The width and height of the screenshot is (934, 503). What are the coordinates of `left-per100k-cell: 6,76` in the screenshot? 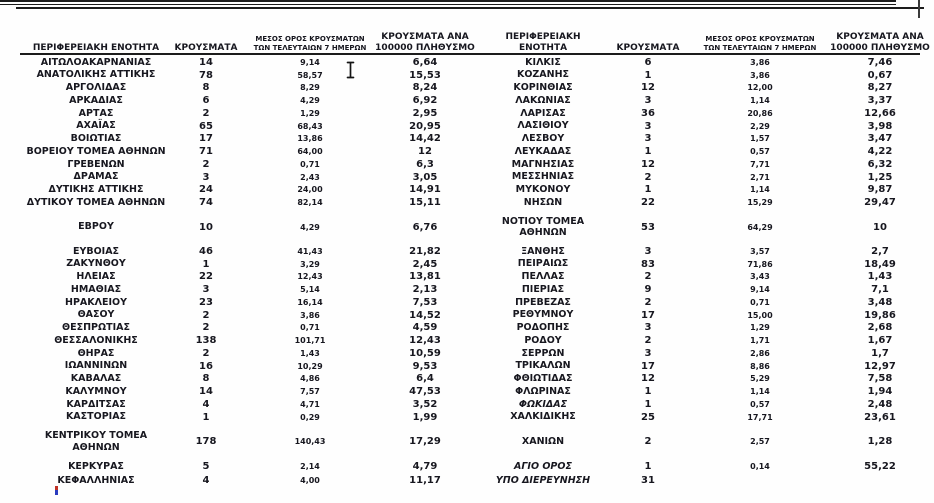 It's located at (425, 227).